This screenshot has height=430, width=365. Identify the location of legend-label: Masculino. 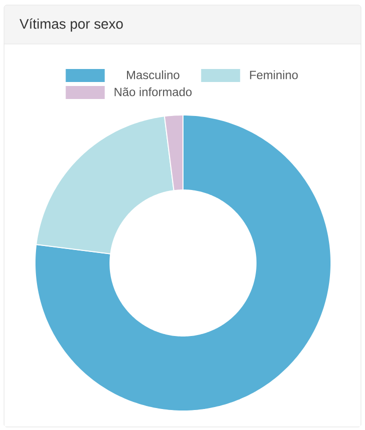
(153, 75).